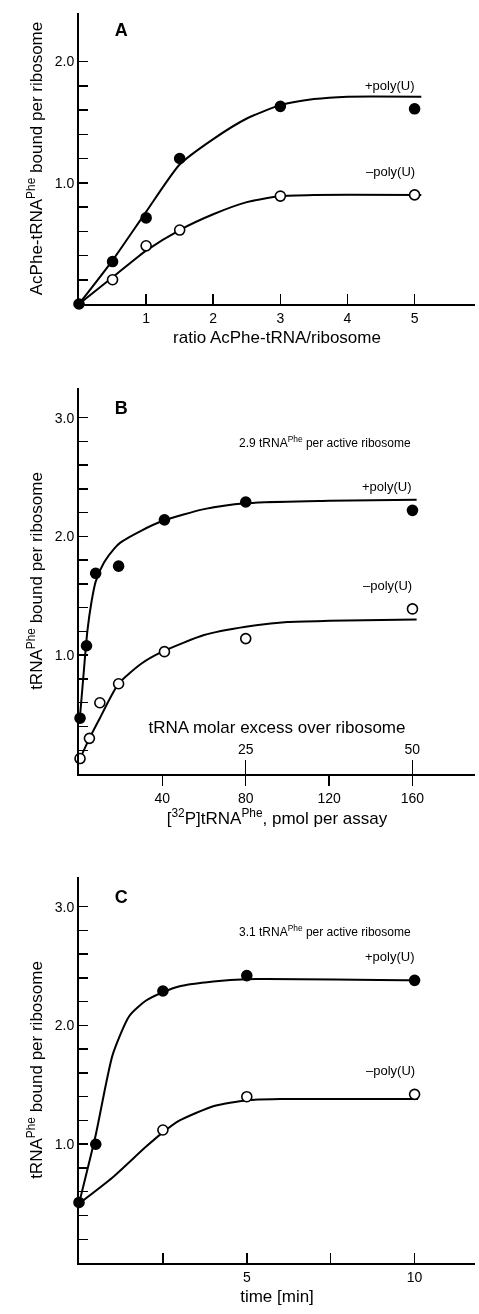 This screenshot has width=479, height=1314. What do you see at coordinates (121, 408) in the screenshot?
I see `text: B` at bounding box center [121, 408].